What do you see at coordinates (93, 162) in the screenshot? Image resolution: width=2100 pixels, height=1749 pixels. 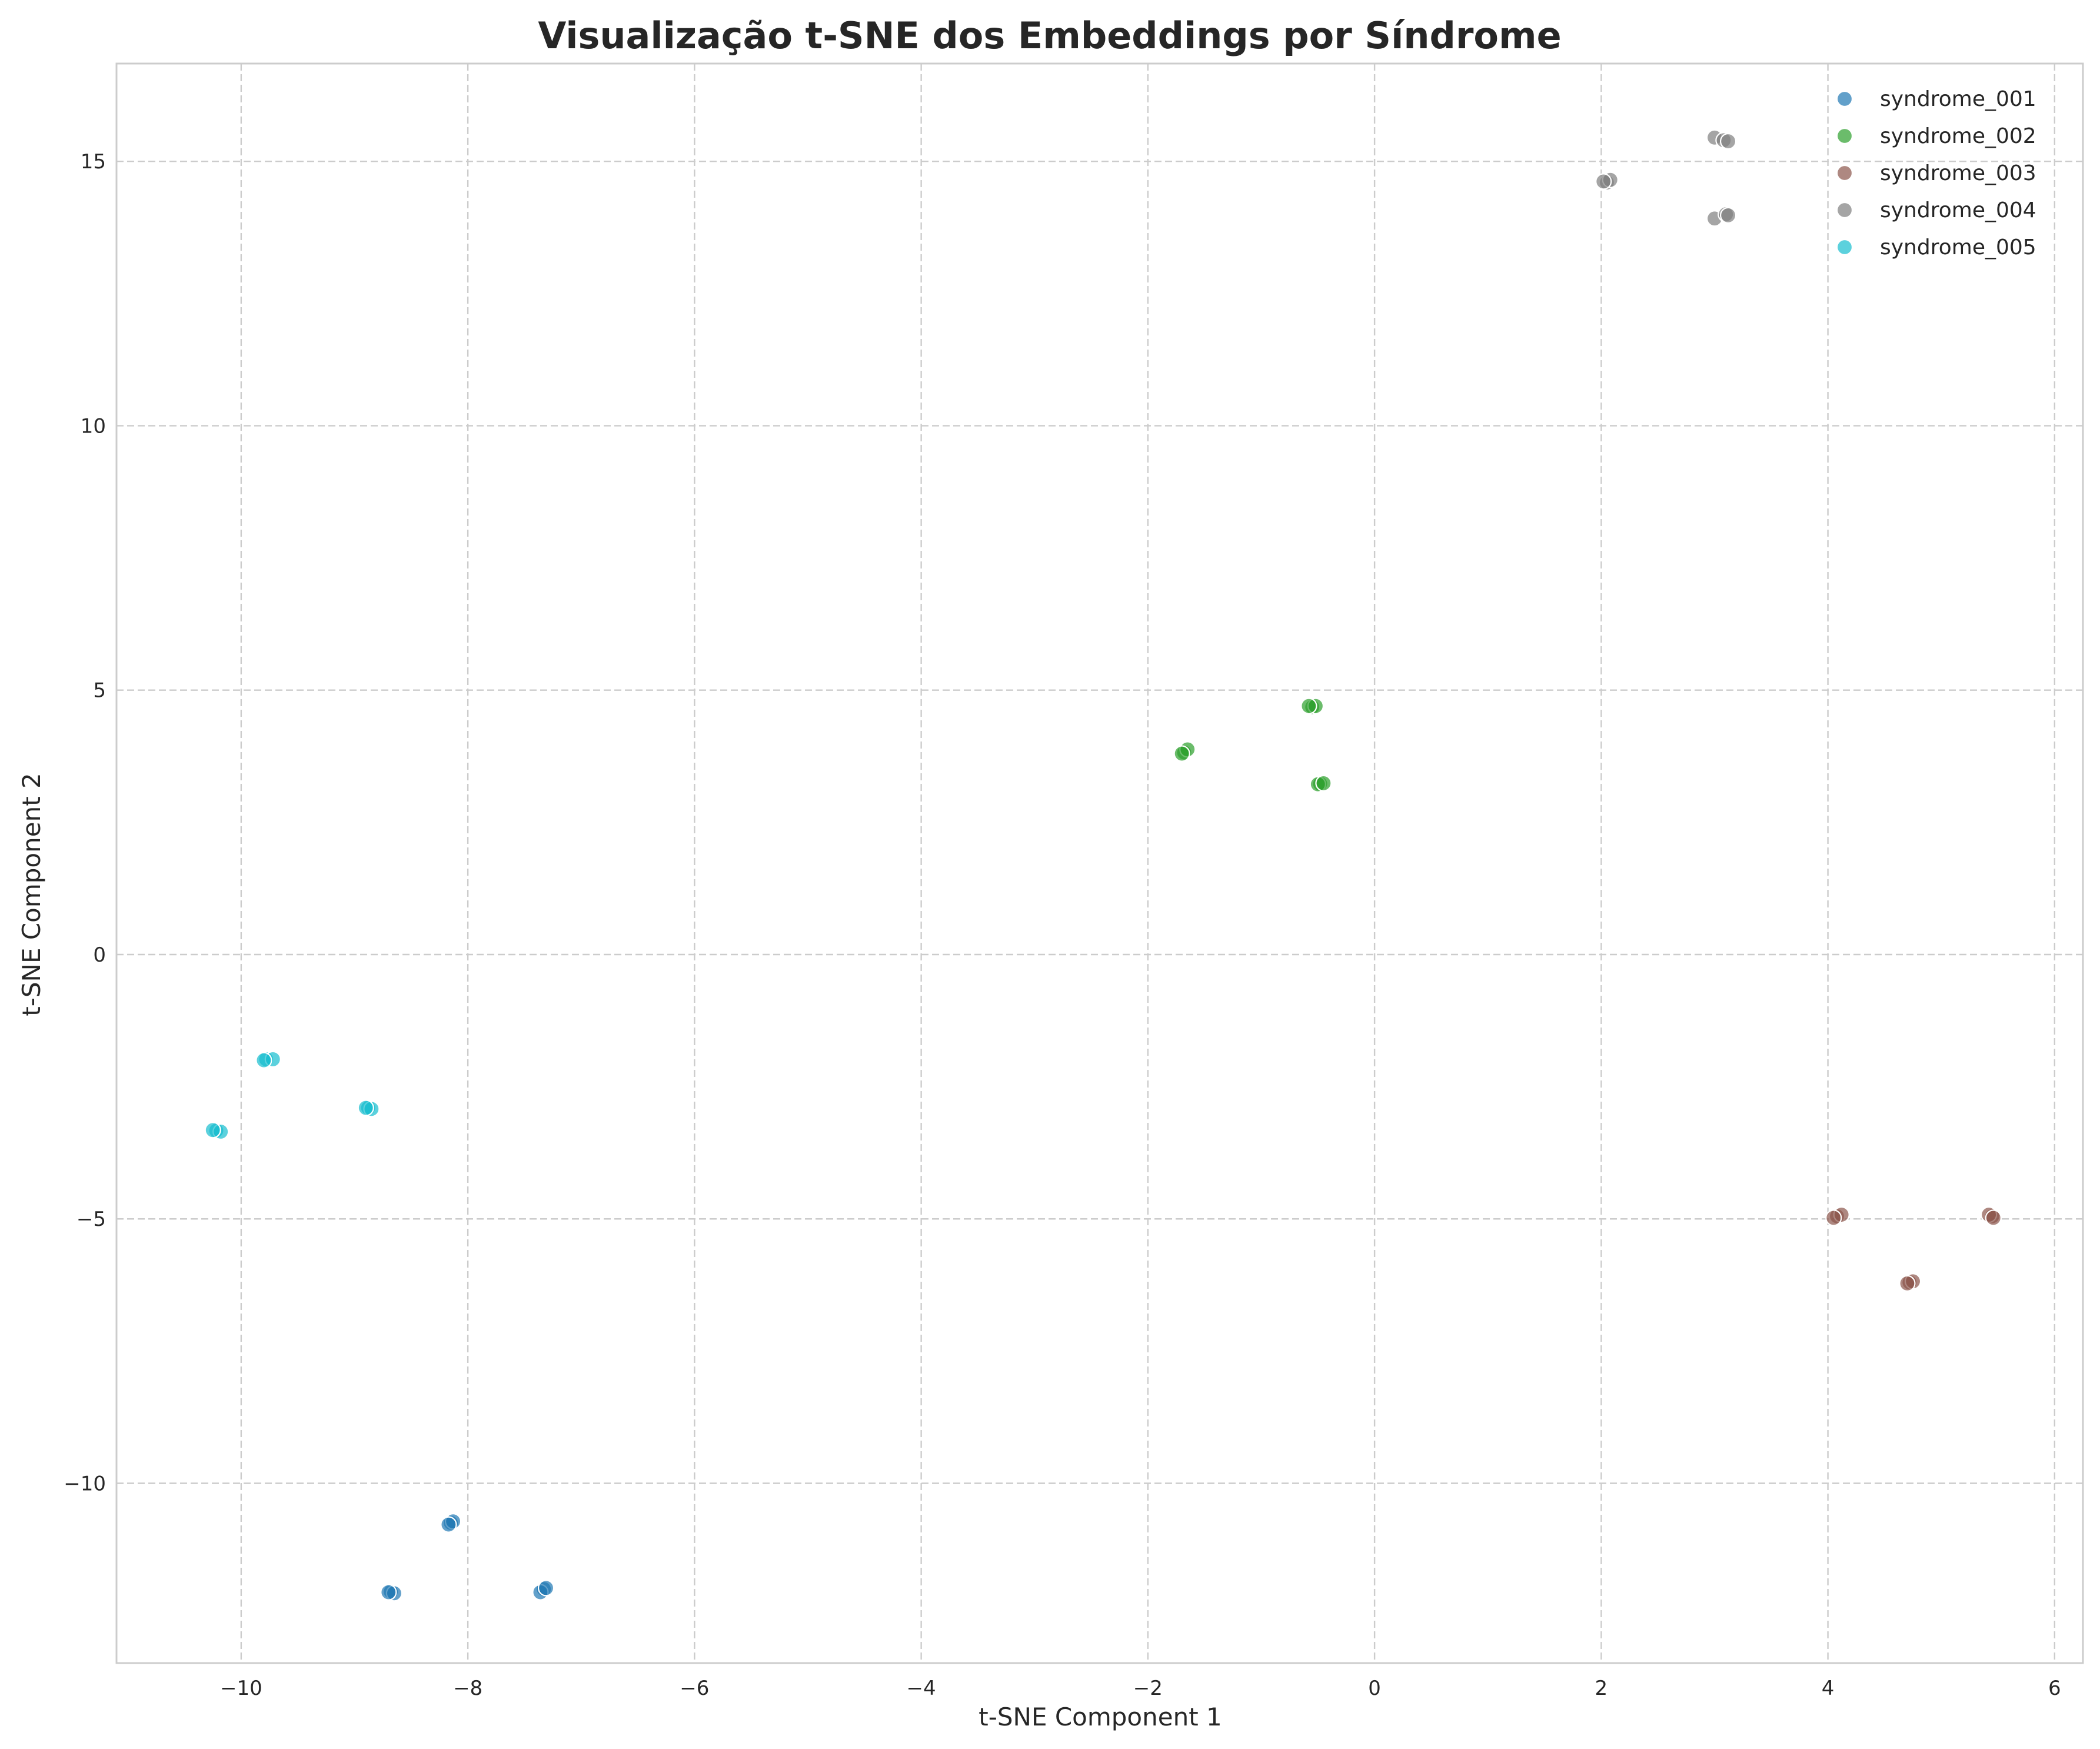 I see `y-tick-label: 15` at bounding box center [93, 162].